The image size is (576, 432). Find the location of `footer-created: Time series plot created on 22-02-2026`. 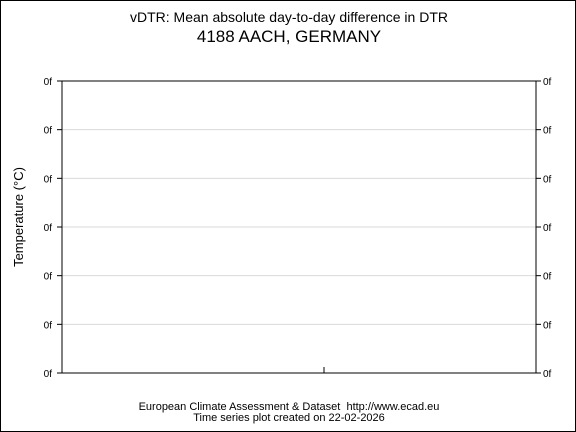

footer-created: Time series plot created on 22-02-2026 is located at coordinates (289, 418).